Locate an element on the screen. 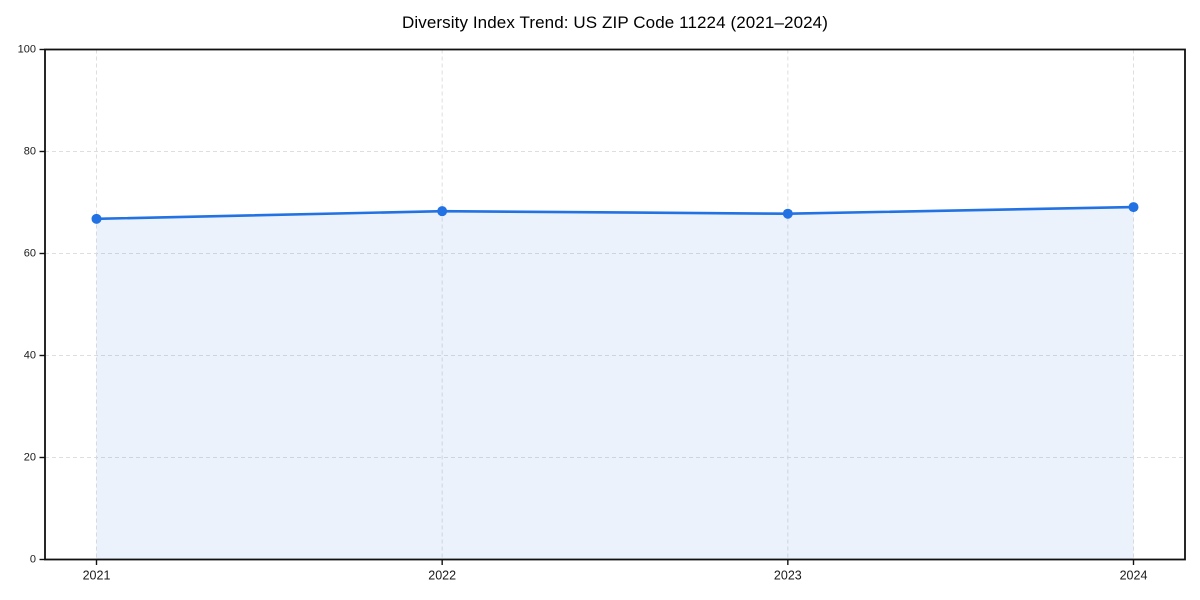 The image size is (1200, 600). y-tick-label: 80 is located at coordinates (30, 152).